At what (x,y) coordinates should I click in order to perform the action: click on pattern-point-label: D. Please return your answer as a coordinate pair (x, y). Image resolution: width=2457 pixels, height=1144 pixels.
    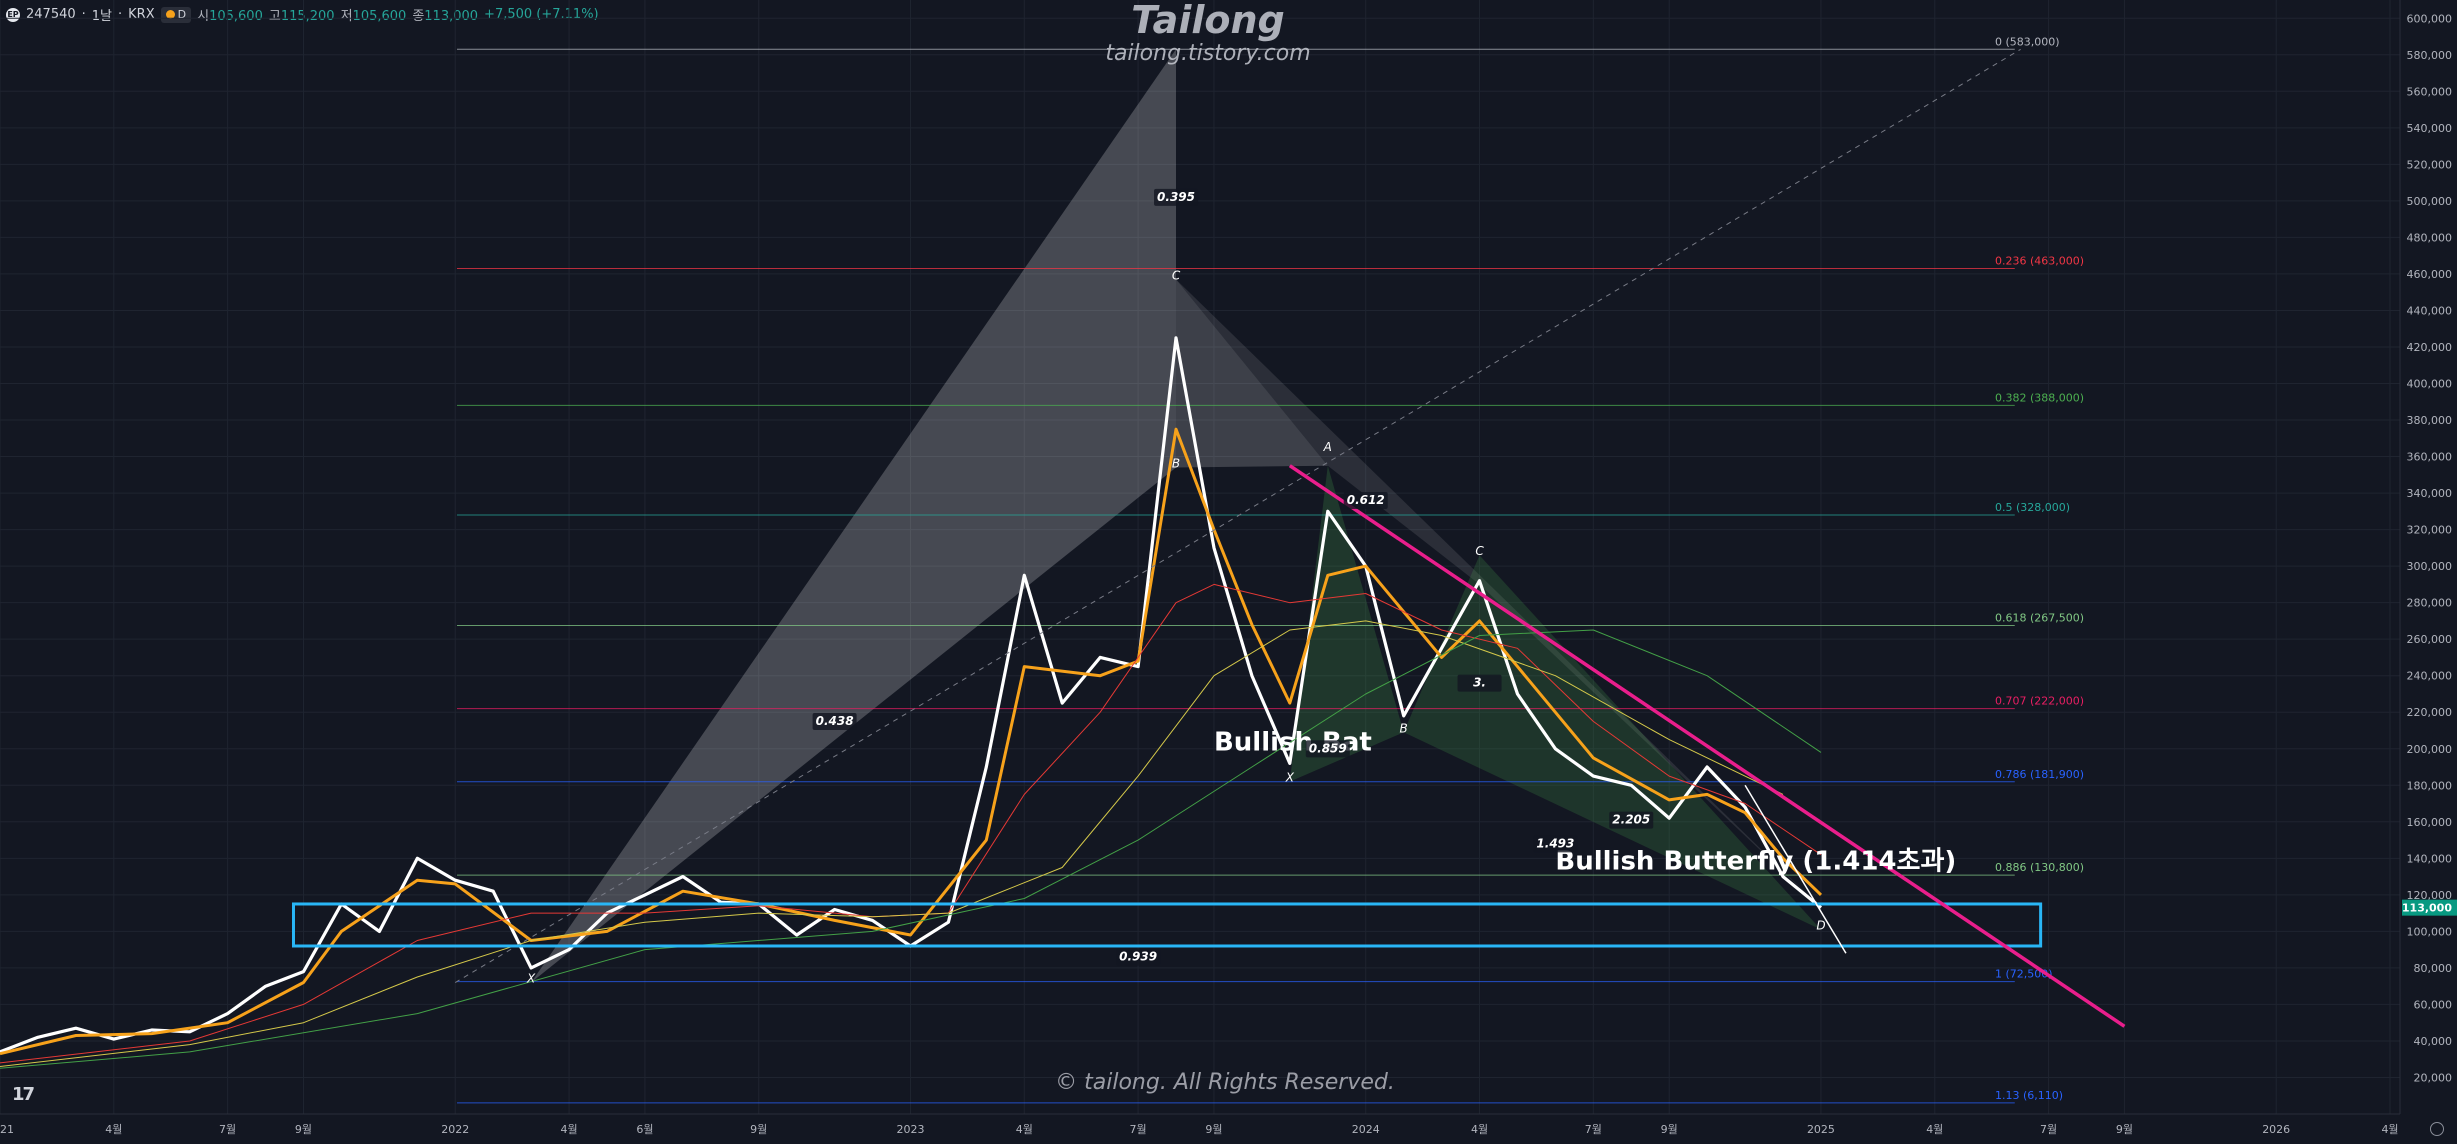
    Looking at the image, I should click on (1820, 926).